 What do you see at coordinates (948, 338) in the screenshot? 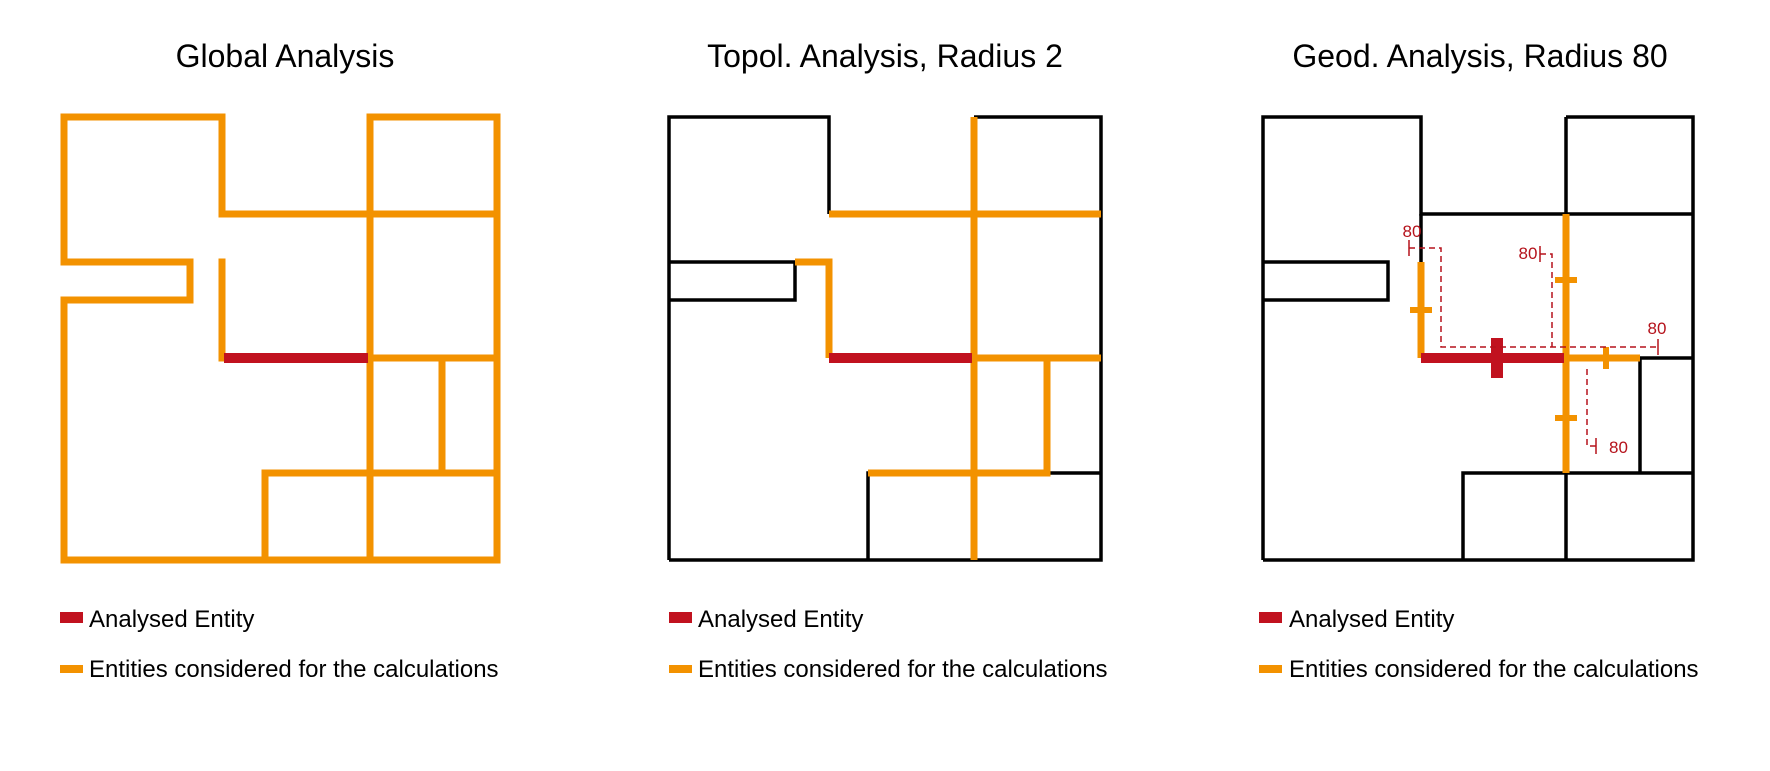
I see `network-topological-considered` at bounding box center [948, 338].